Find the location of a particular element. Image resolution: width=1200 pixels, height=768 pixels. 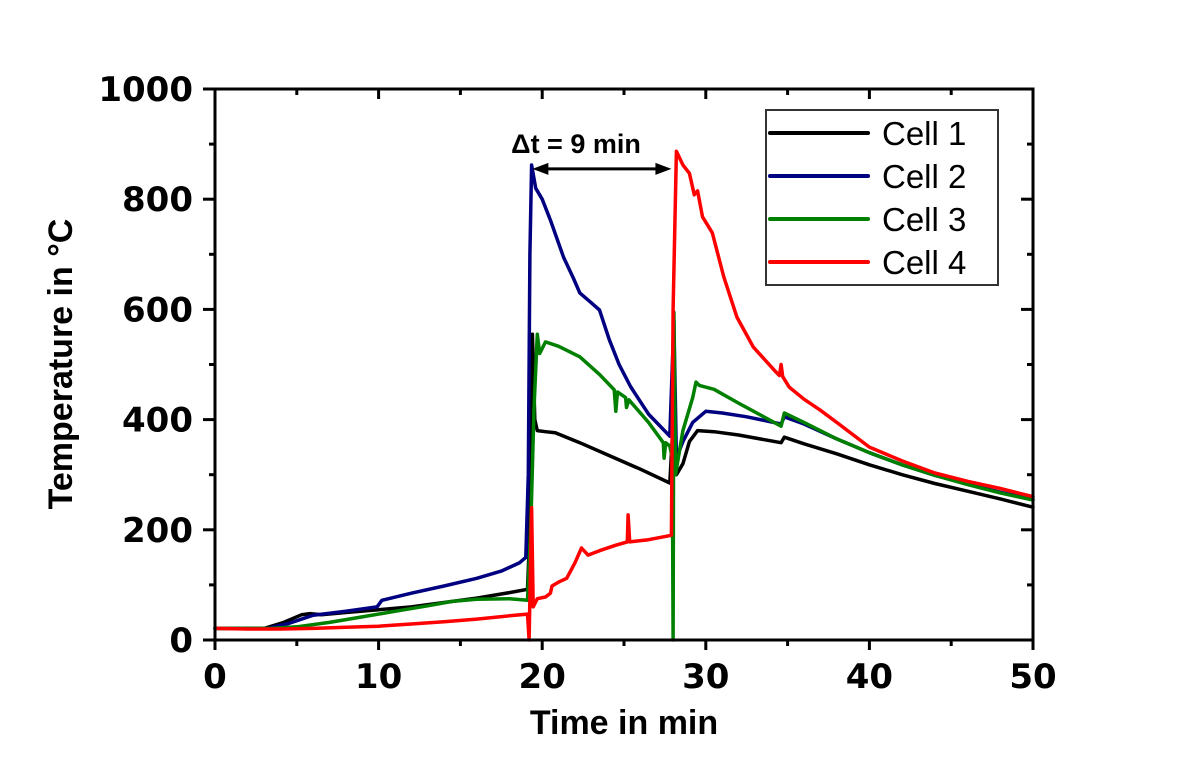

y-tick-label: 800 is located at coordinates (157, 200).